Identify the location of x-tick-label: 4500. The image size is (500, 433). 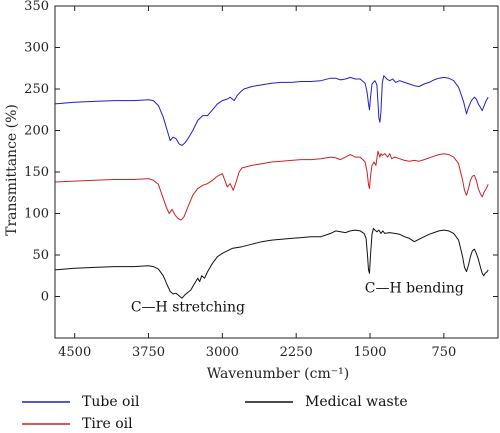
(74, 352).